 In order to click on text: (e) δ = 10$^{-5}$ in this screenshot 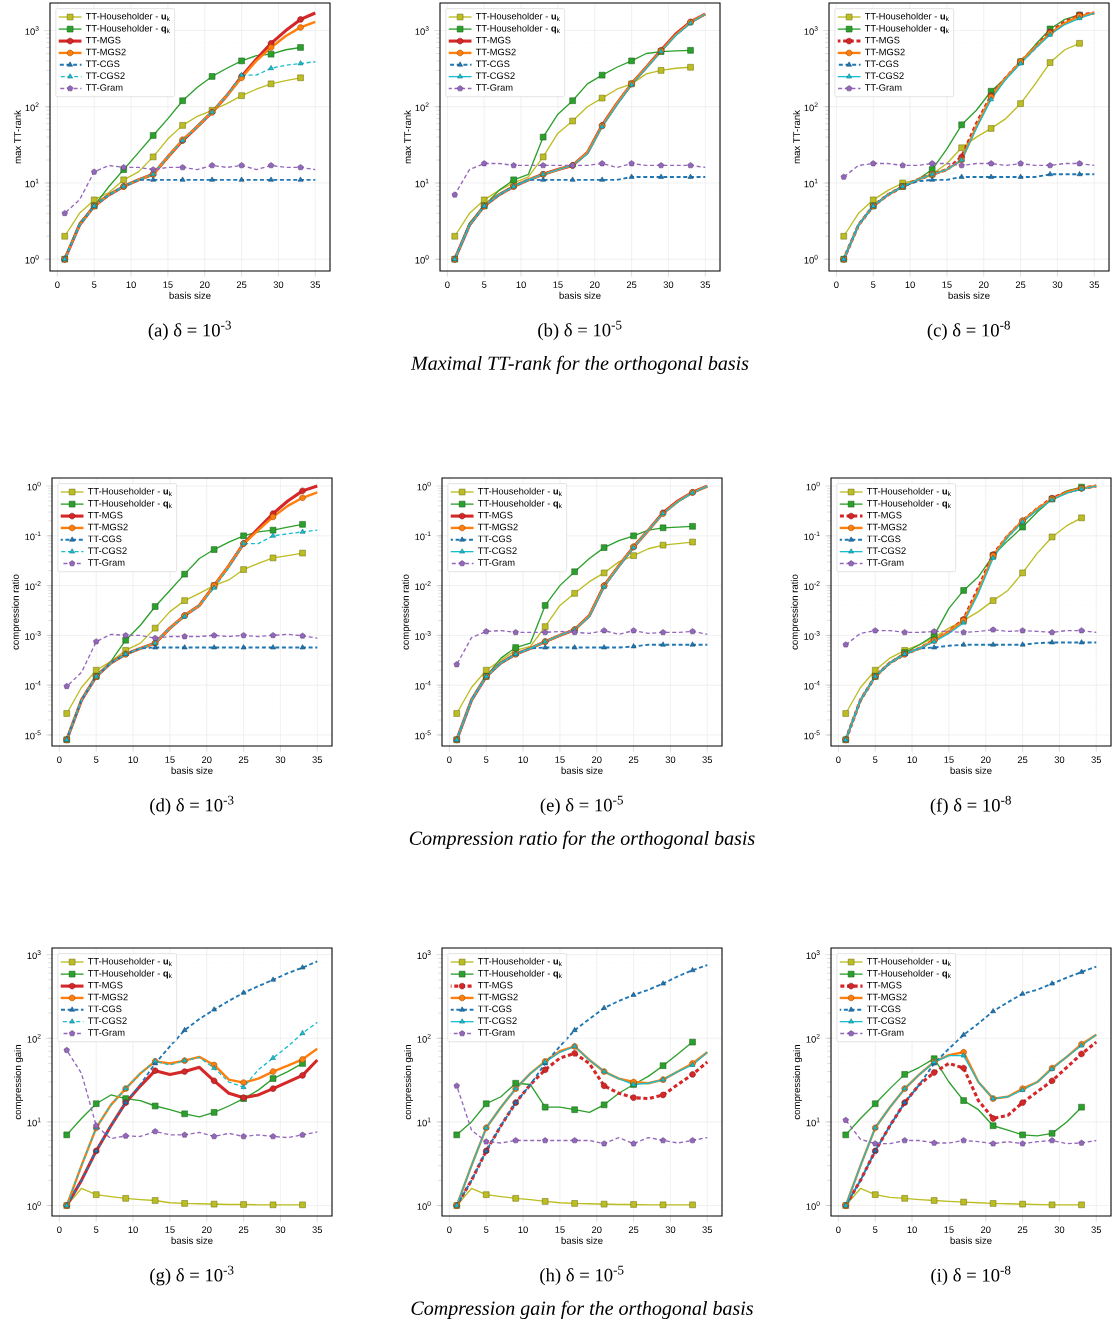, I will do `click(581, 805)`.